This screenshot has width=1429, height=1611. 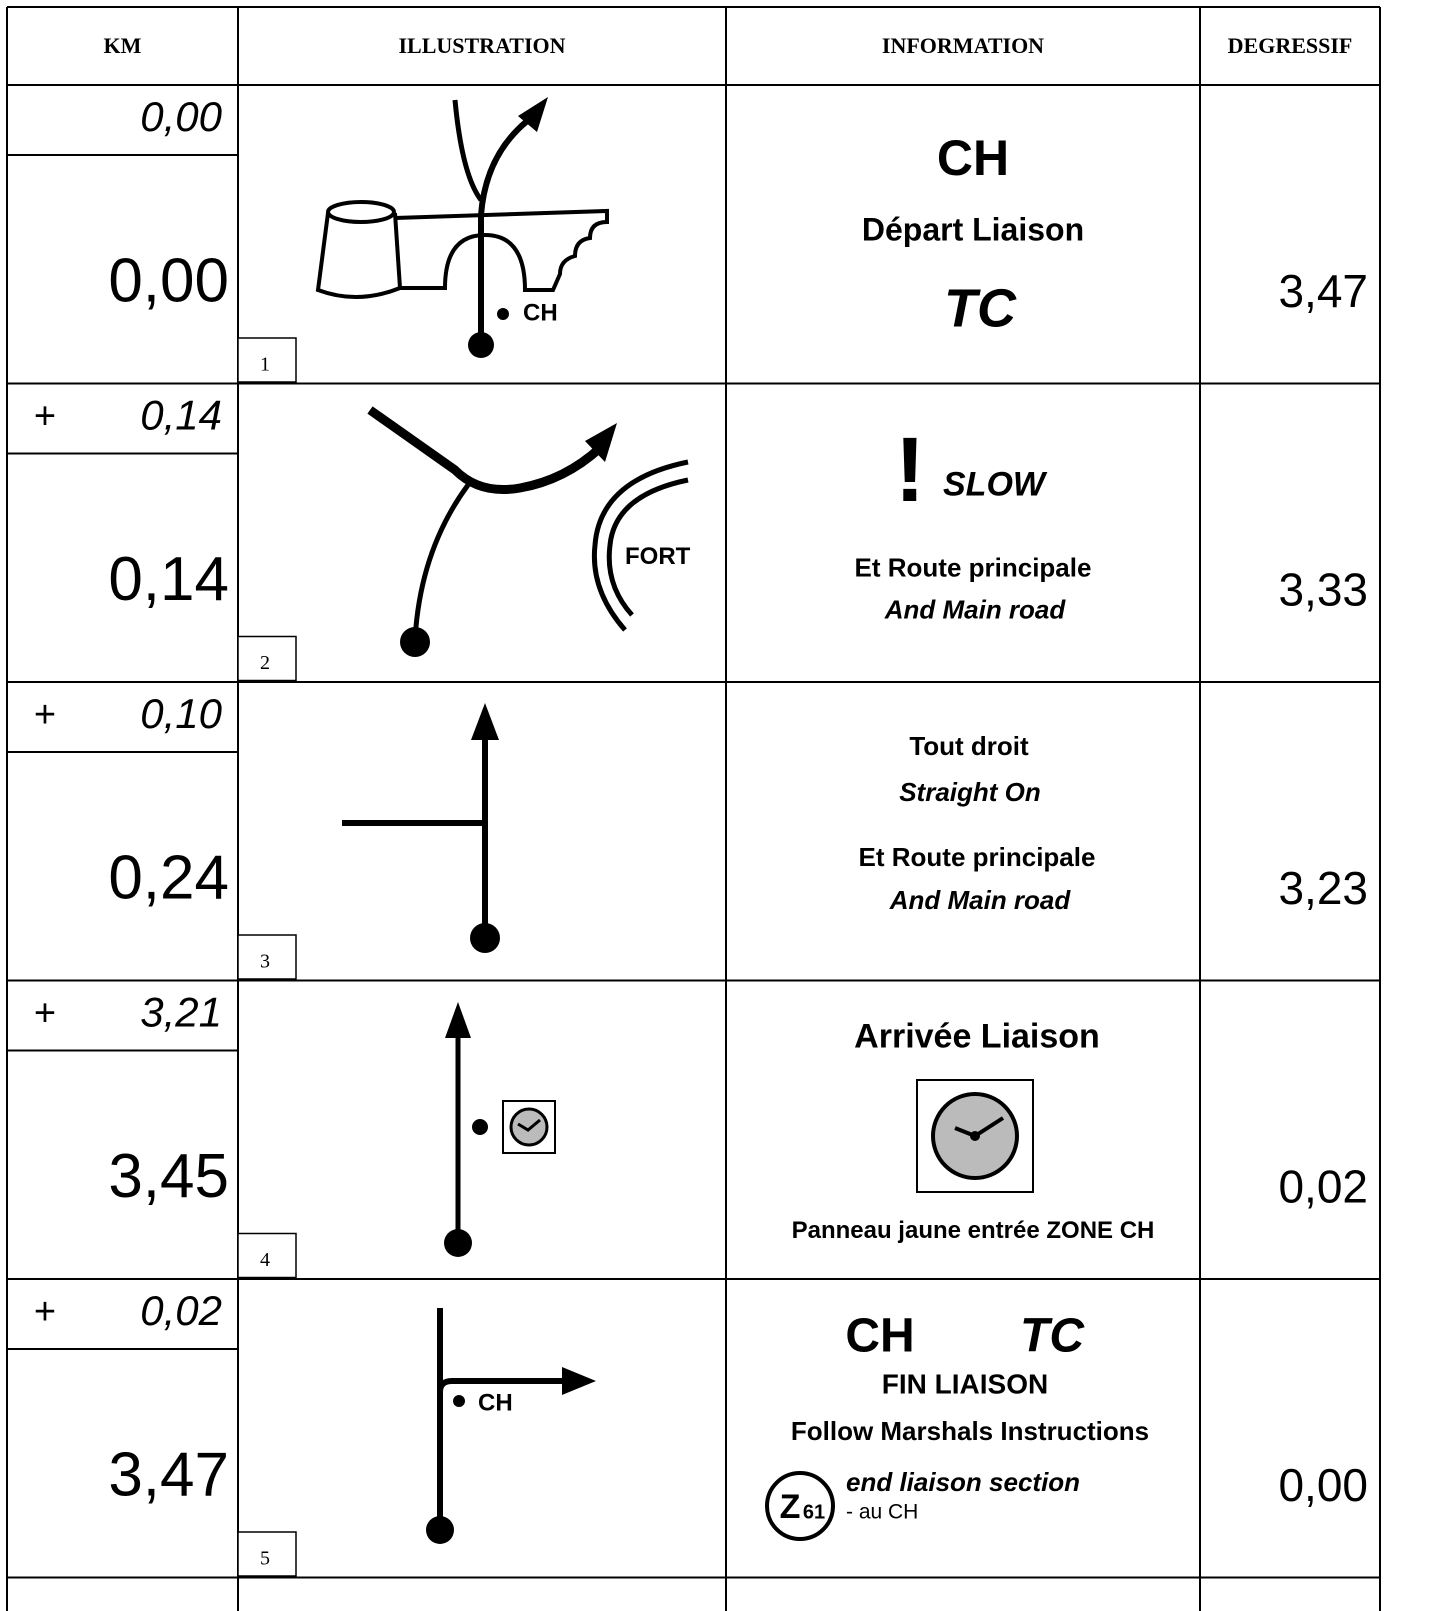 I want to click on illustration-label: FORT, so click(x=658, y=556).